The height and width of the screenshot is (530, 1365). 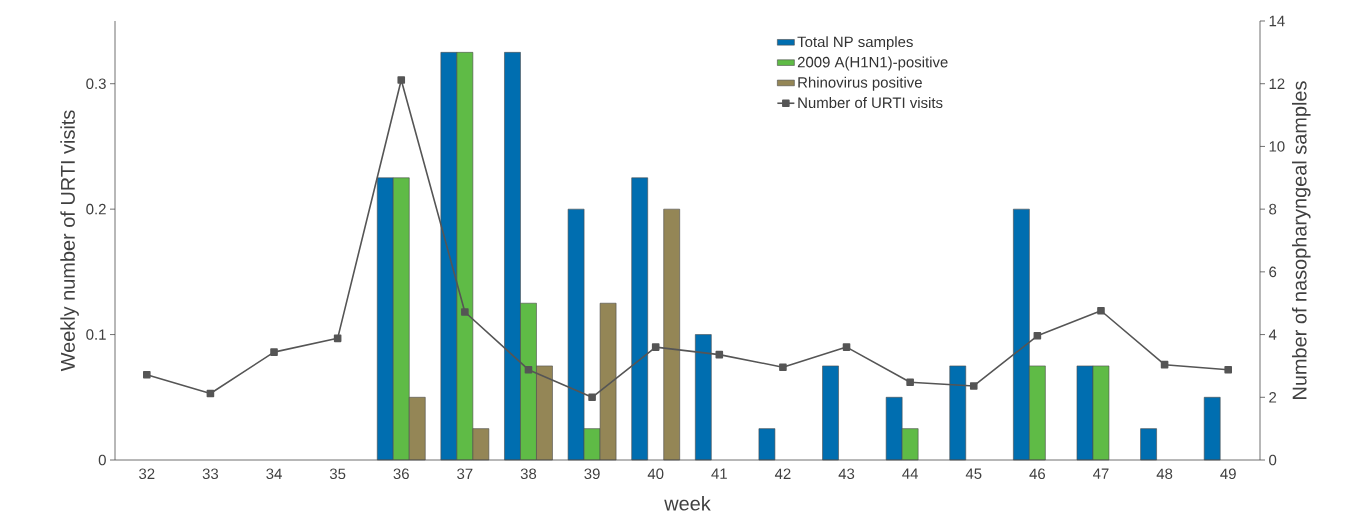 What do you see at coordinates (96, 209) in the screenshot?
I see `y-tick-label: 0.2` at bounding box center [96, 209].